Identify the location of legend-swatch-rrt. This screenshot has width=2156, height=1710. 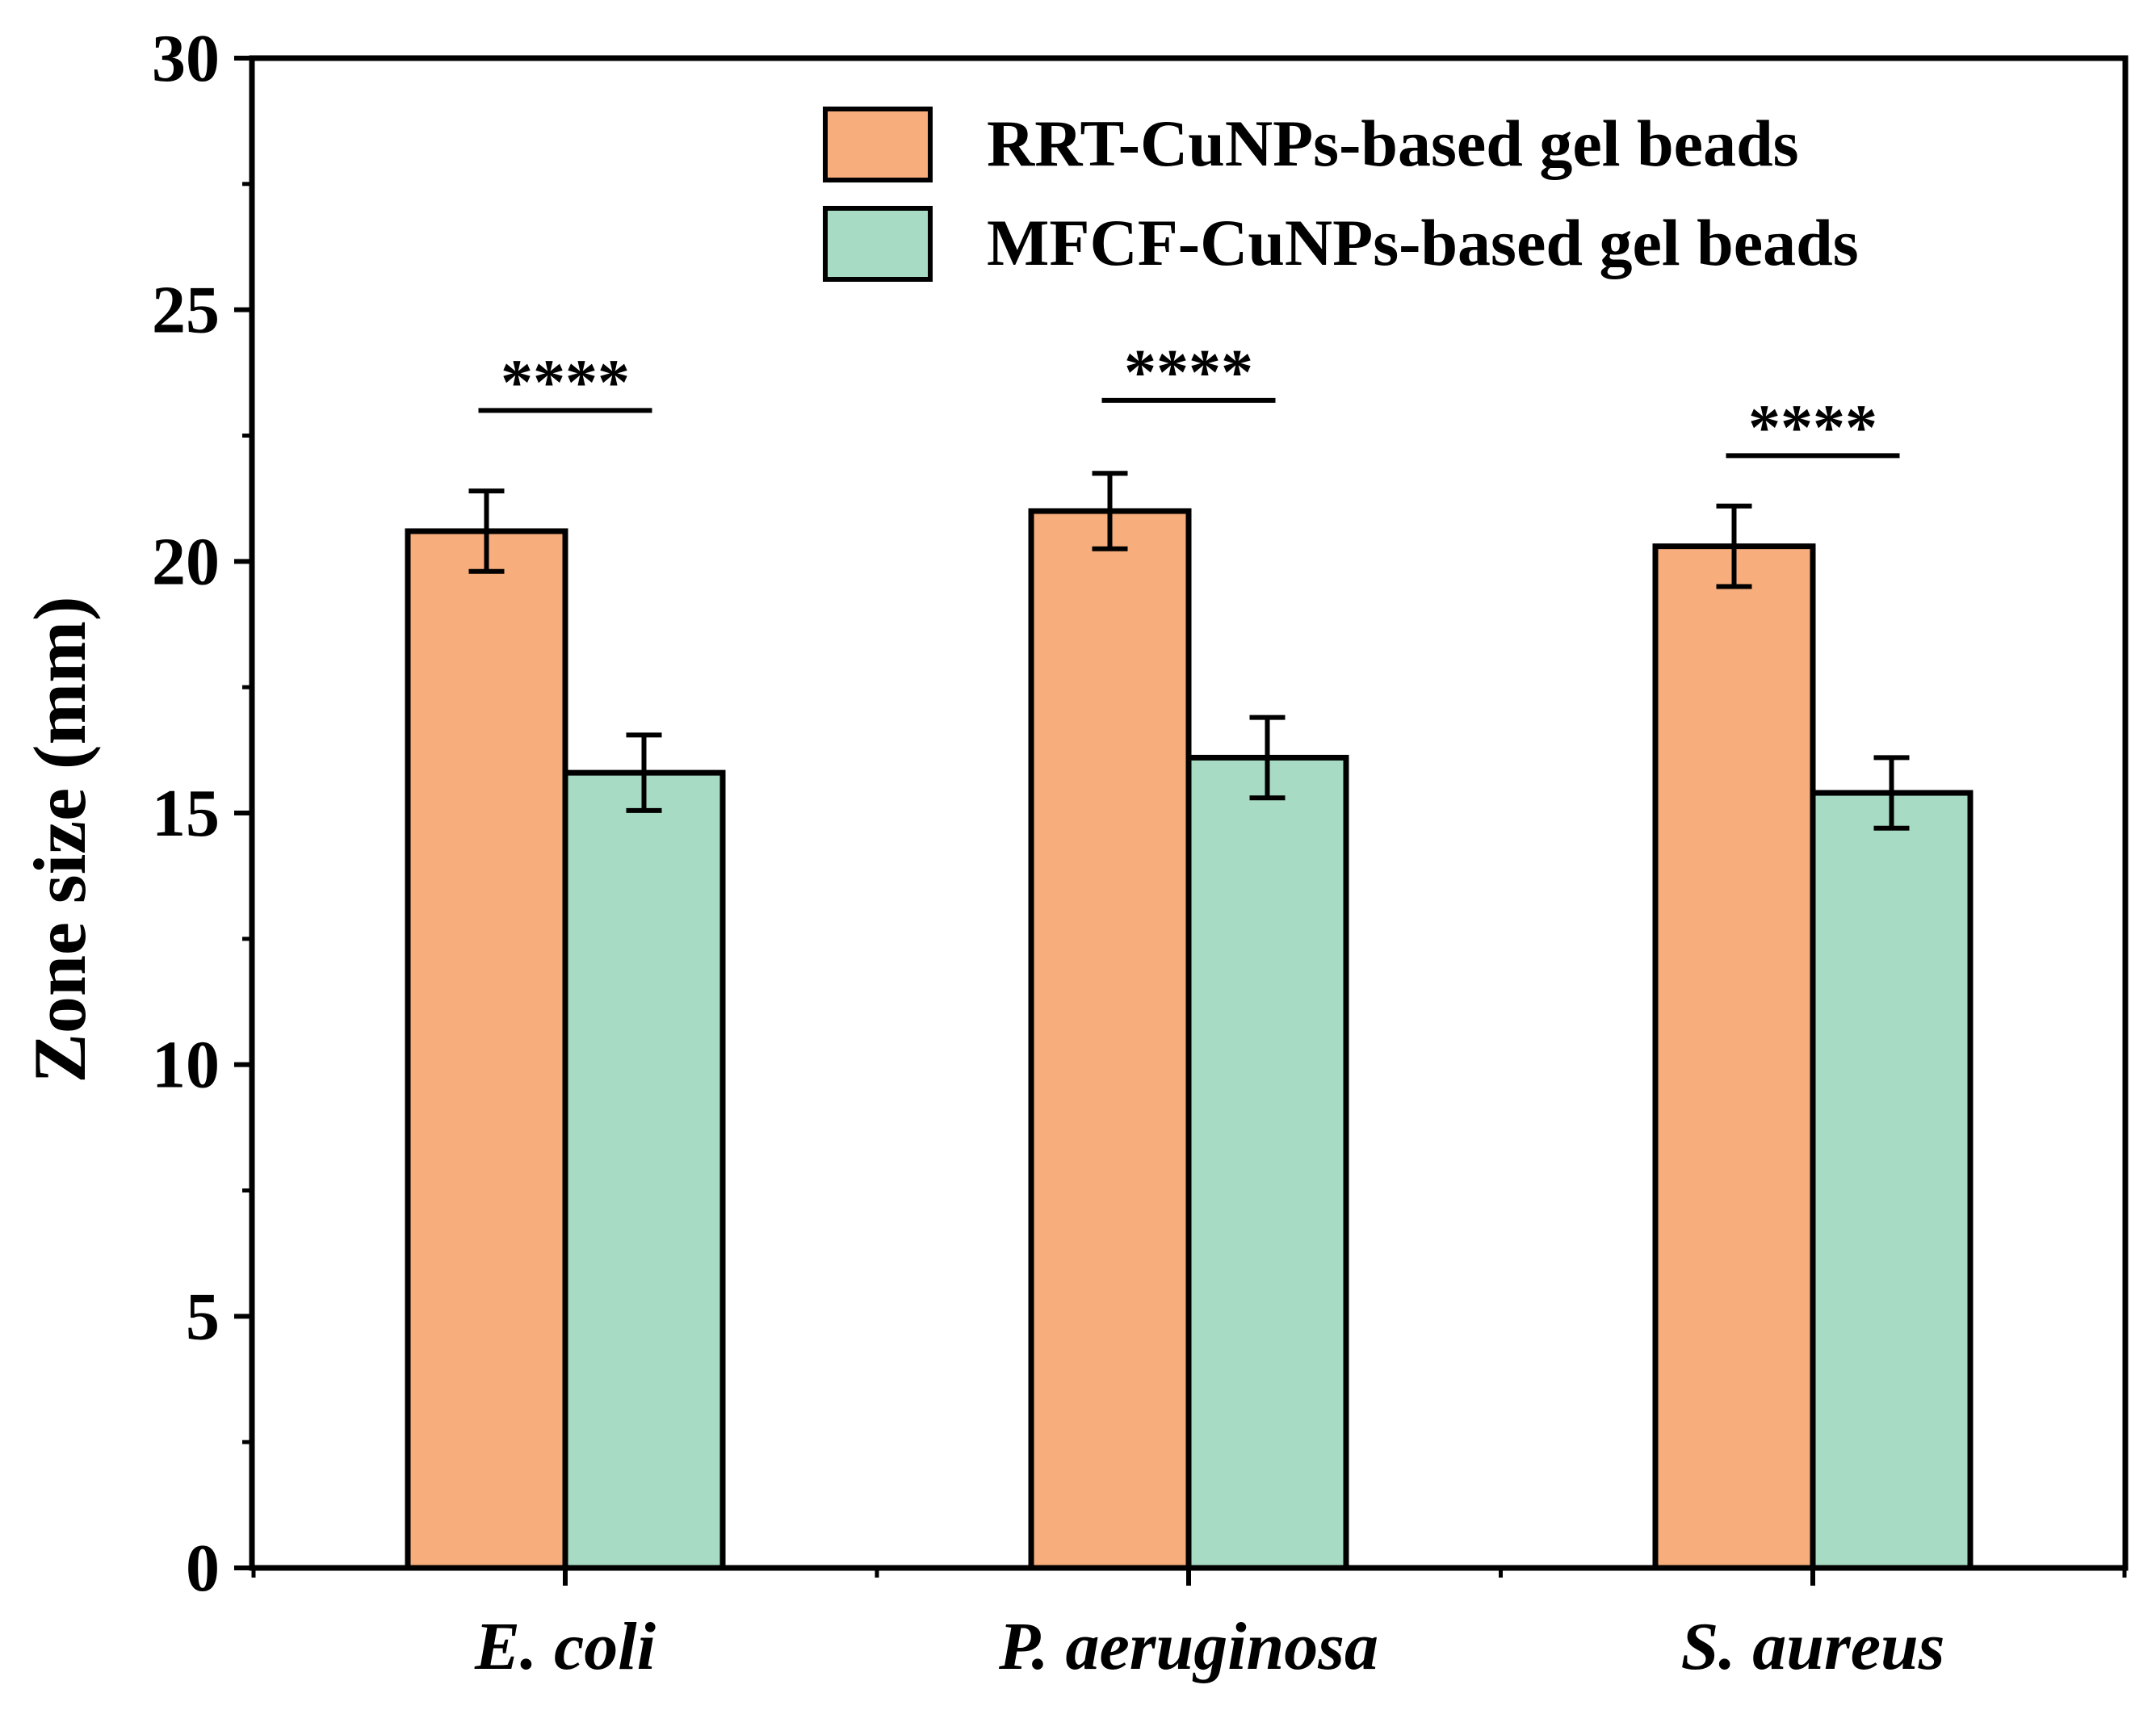
(878, 145).